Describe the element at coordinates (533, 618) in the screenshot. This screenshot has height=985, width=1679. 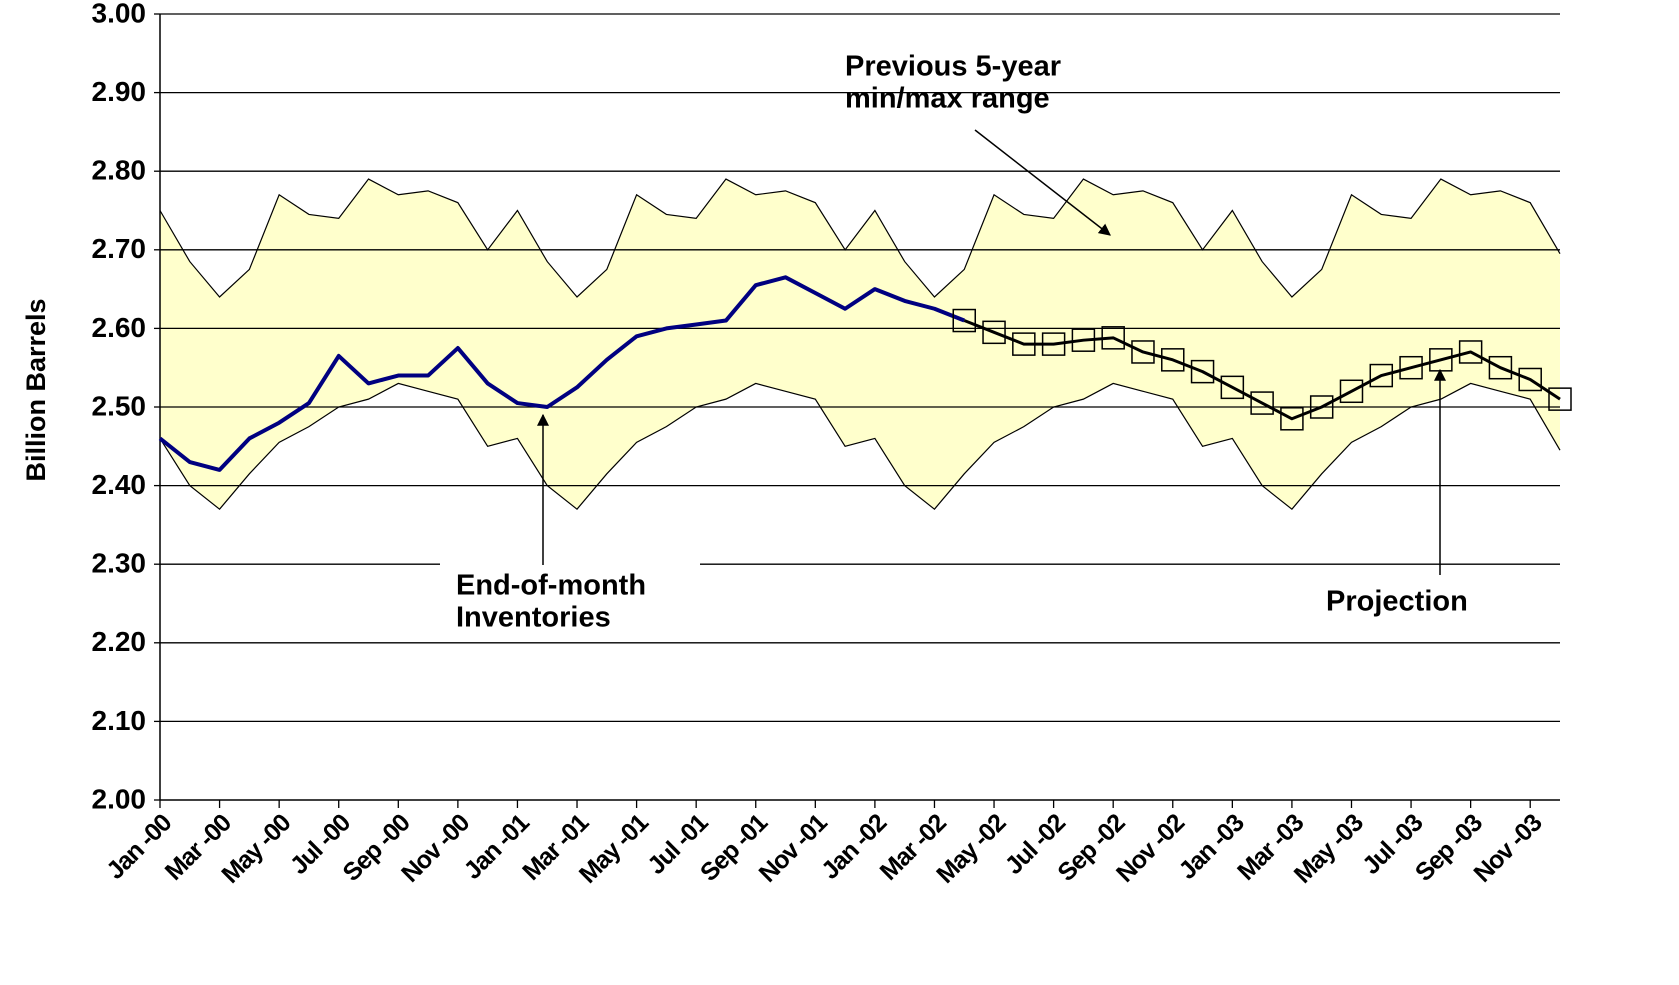
I see `annotation: Inventories` at that location.